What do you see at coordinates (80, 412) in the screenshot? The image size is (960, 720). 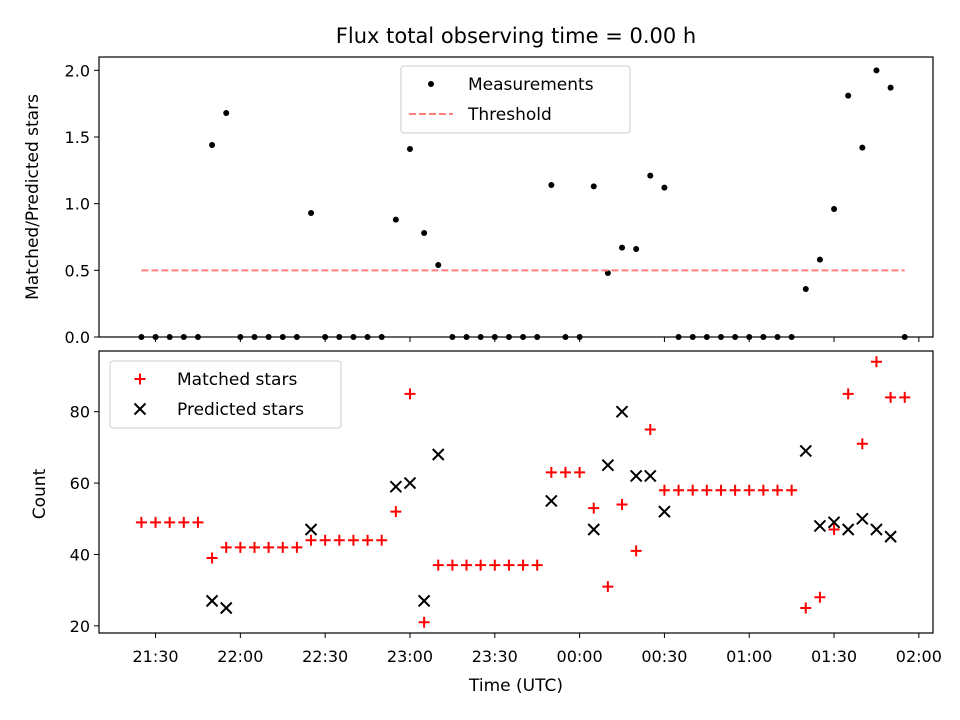 I see `y-tick-label: 80` at bounding box center [80, 412].